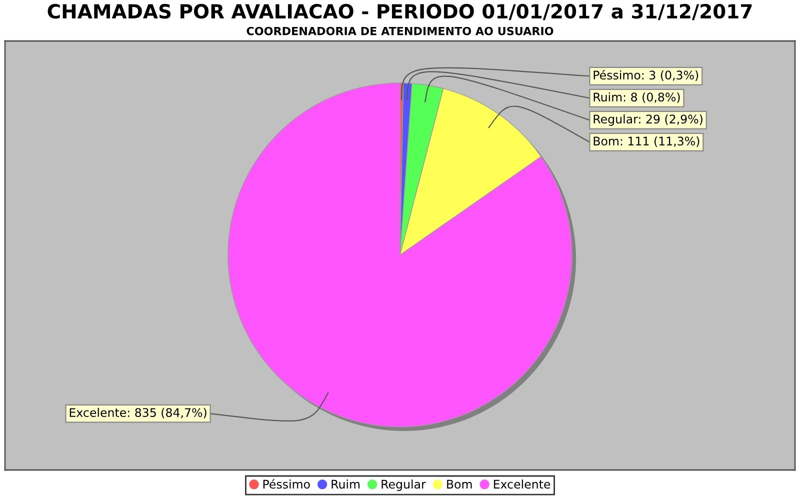  Describe the element at coordinates (346, 484) in the screenshot. I see `legend-label: Ruim` at that location.